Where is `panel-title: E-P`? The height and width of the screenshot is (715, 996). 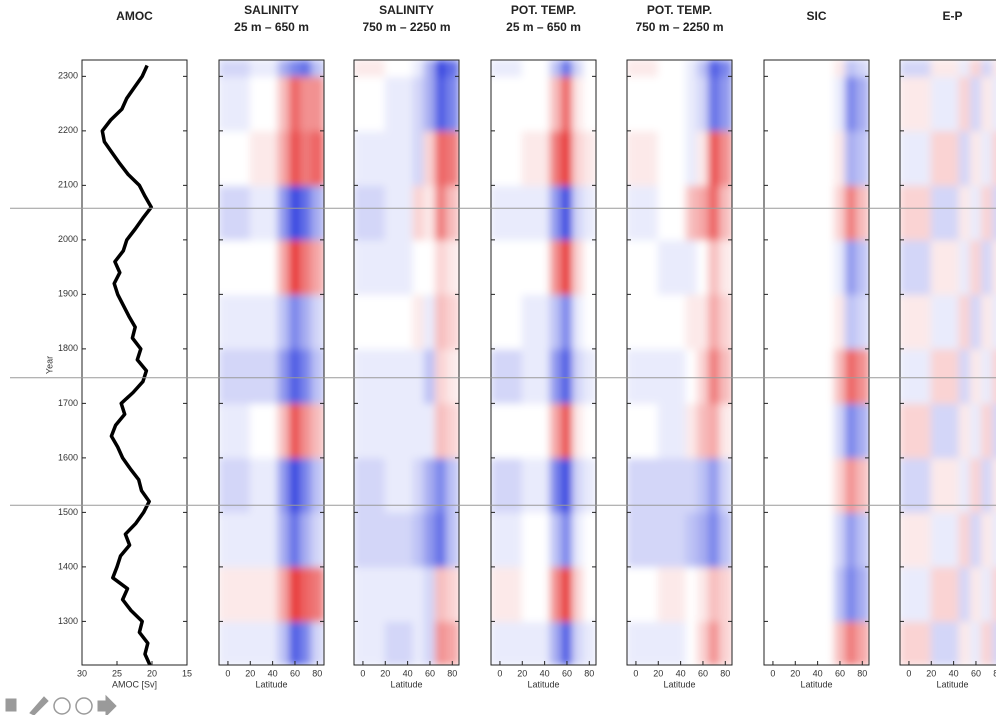 panel-title: E-P is located at coordinates (952, 16).